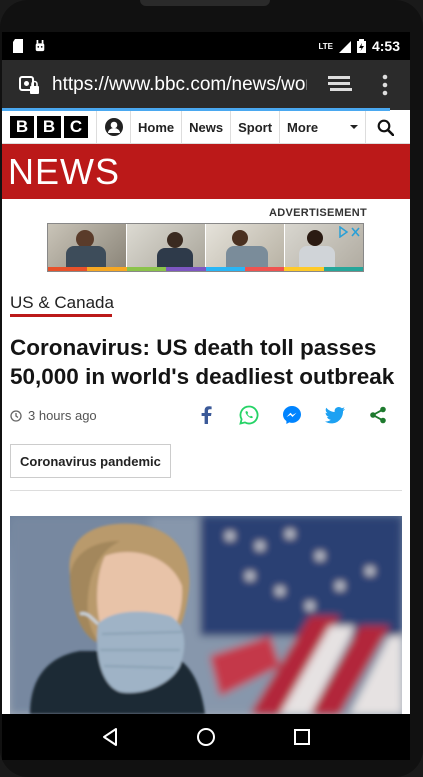 This screenshot has width=423, height=777. I want to click on android-navigation-bar, so click(206, 737).